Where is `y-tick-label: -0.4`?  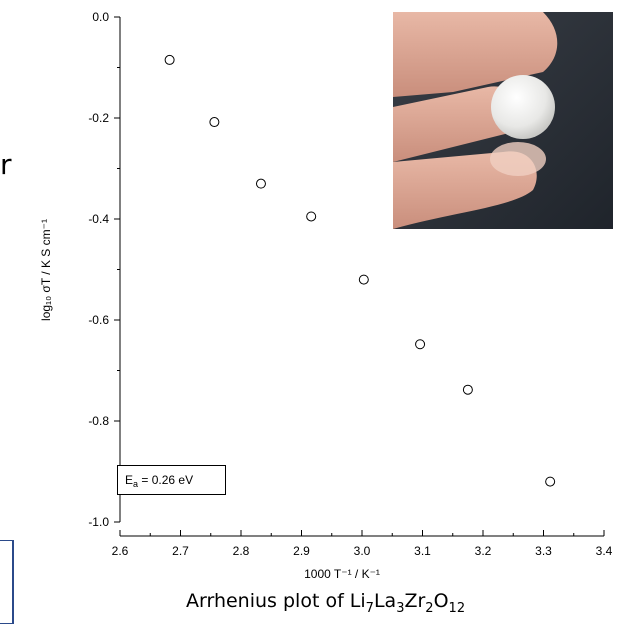
y-tick-label: -0.4 is located at coordinates (98, 219).